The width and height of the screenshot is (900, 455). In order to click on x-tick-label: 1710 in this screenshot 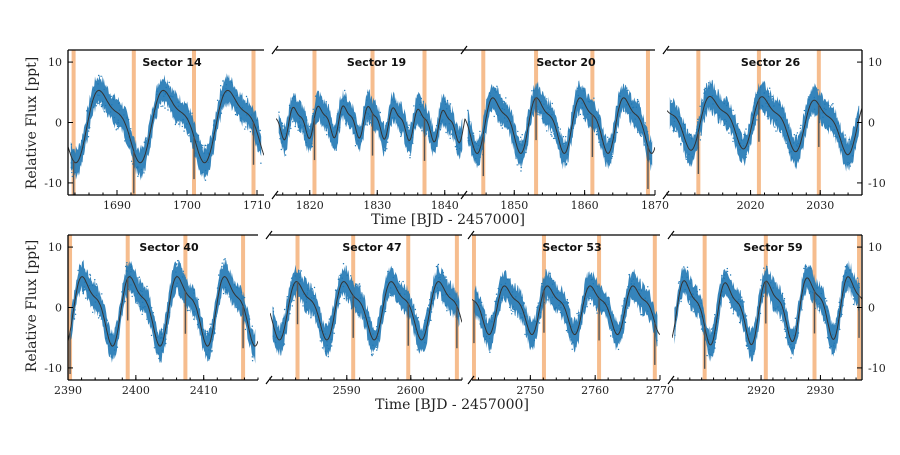, I will do `click(257, 205)`.